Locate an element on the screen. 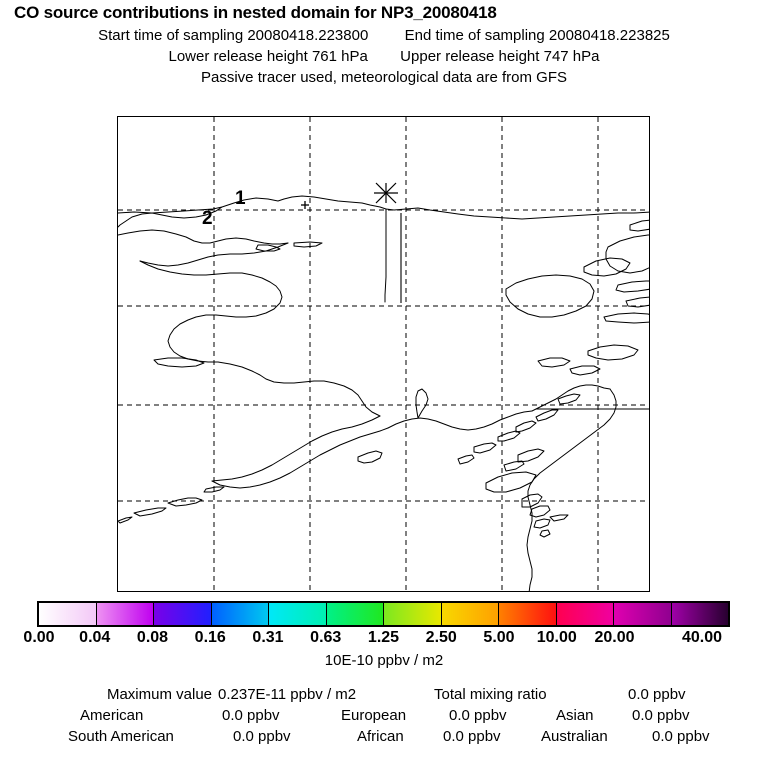  region-value-australian: 0.0 ppbv is located at coordinates (681, 736).